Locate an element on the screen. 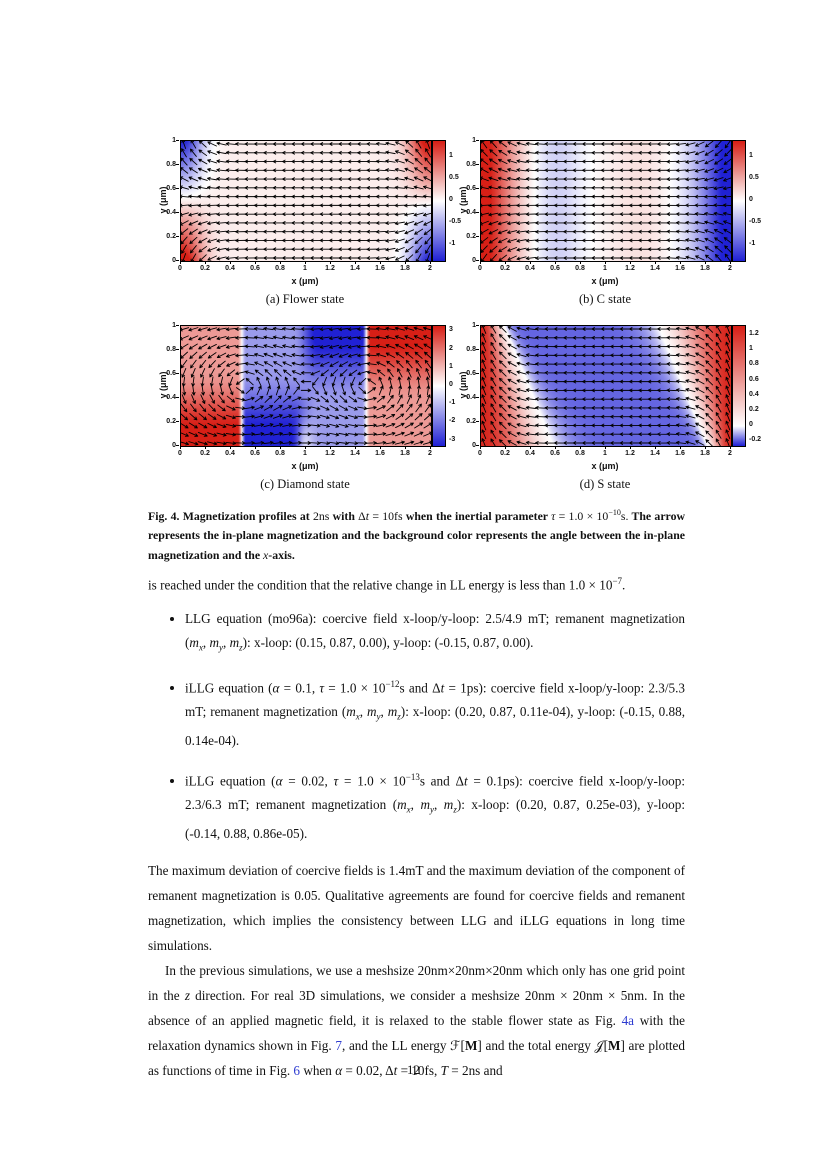 This screenshot has width=827, height=1169. panel-d-x-tick: 1.6 is located at coordinates (680, 453).